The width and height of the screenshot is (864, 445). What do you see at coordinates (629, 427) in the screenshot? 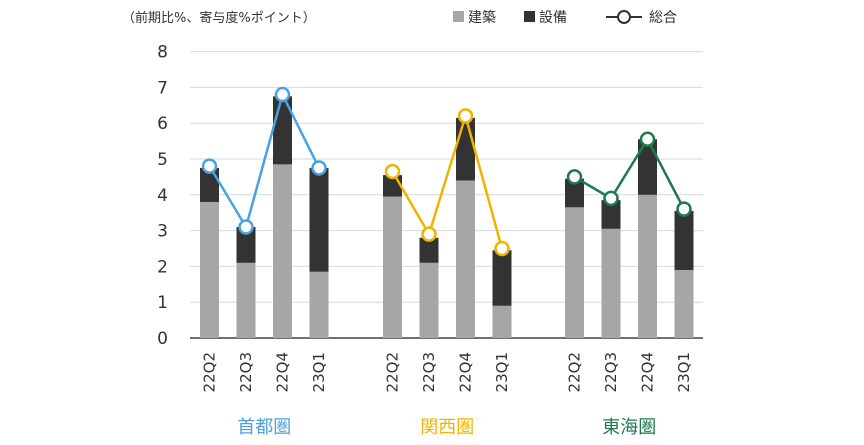
I see `group-label: 東海圏` at bounding box center [629, 427].